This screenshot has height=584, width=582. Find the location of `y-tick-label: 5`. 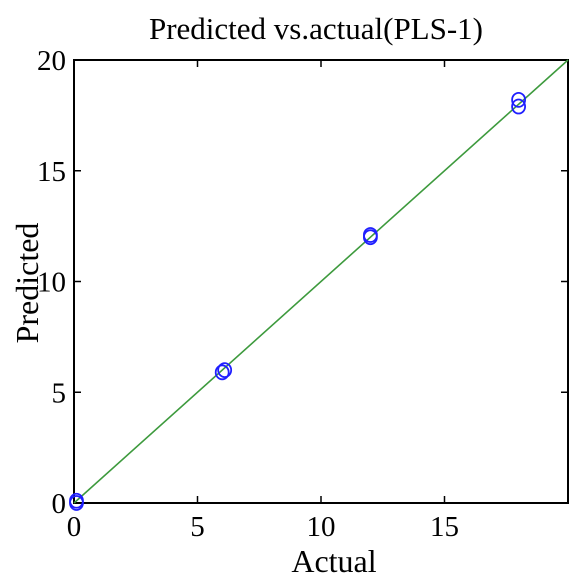

y-tick-label: 5 is located at coordinates (59, 393).